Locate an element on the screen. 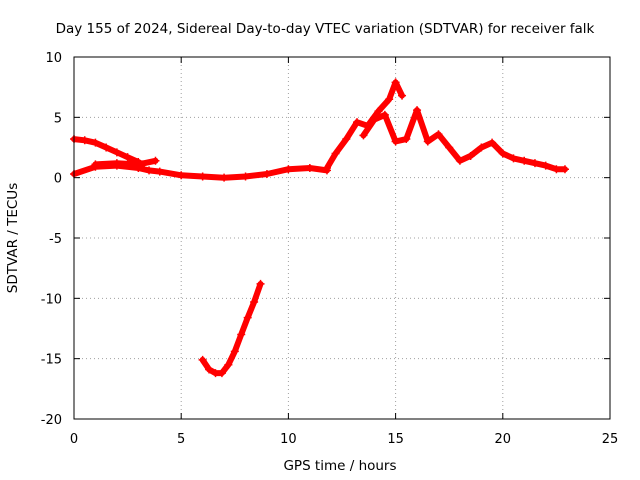  y-tick-label: 0 is located at coordinates (58, 179).